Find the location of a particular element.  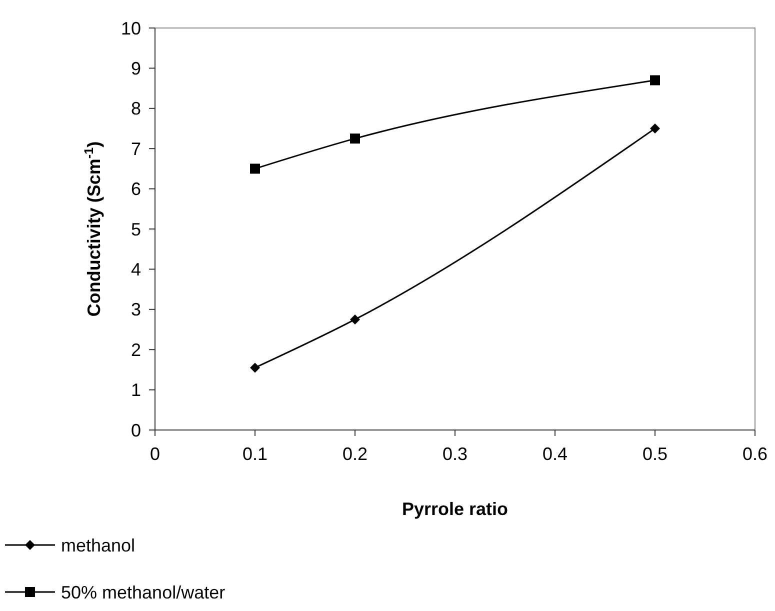

y-tick-label: 8 is located at coordinates (135, 108).